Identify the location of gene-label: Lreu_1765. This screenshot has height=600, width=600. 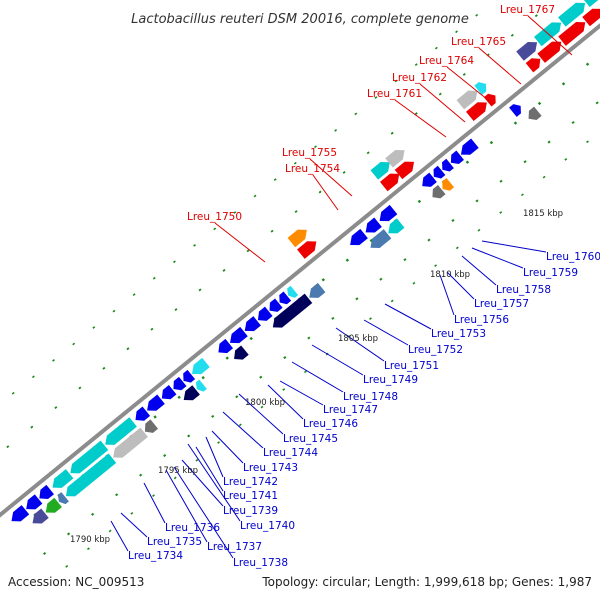
(478, 42).